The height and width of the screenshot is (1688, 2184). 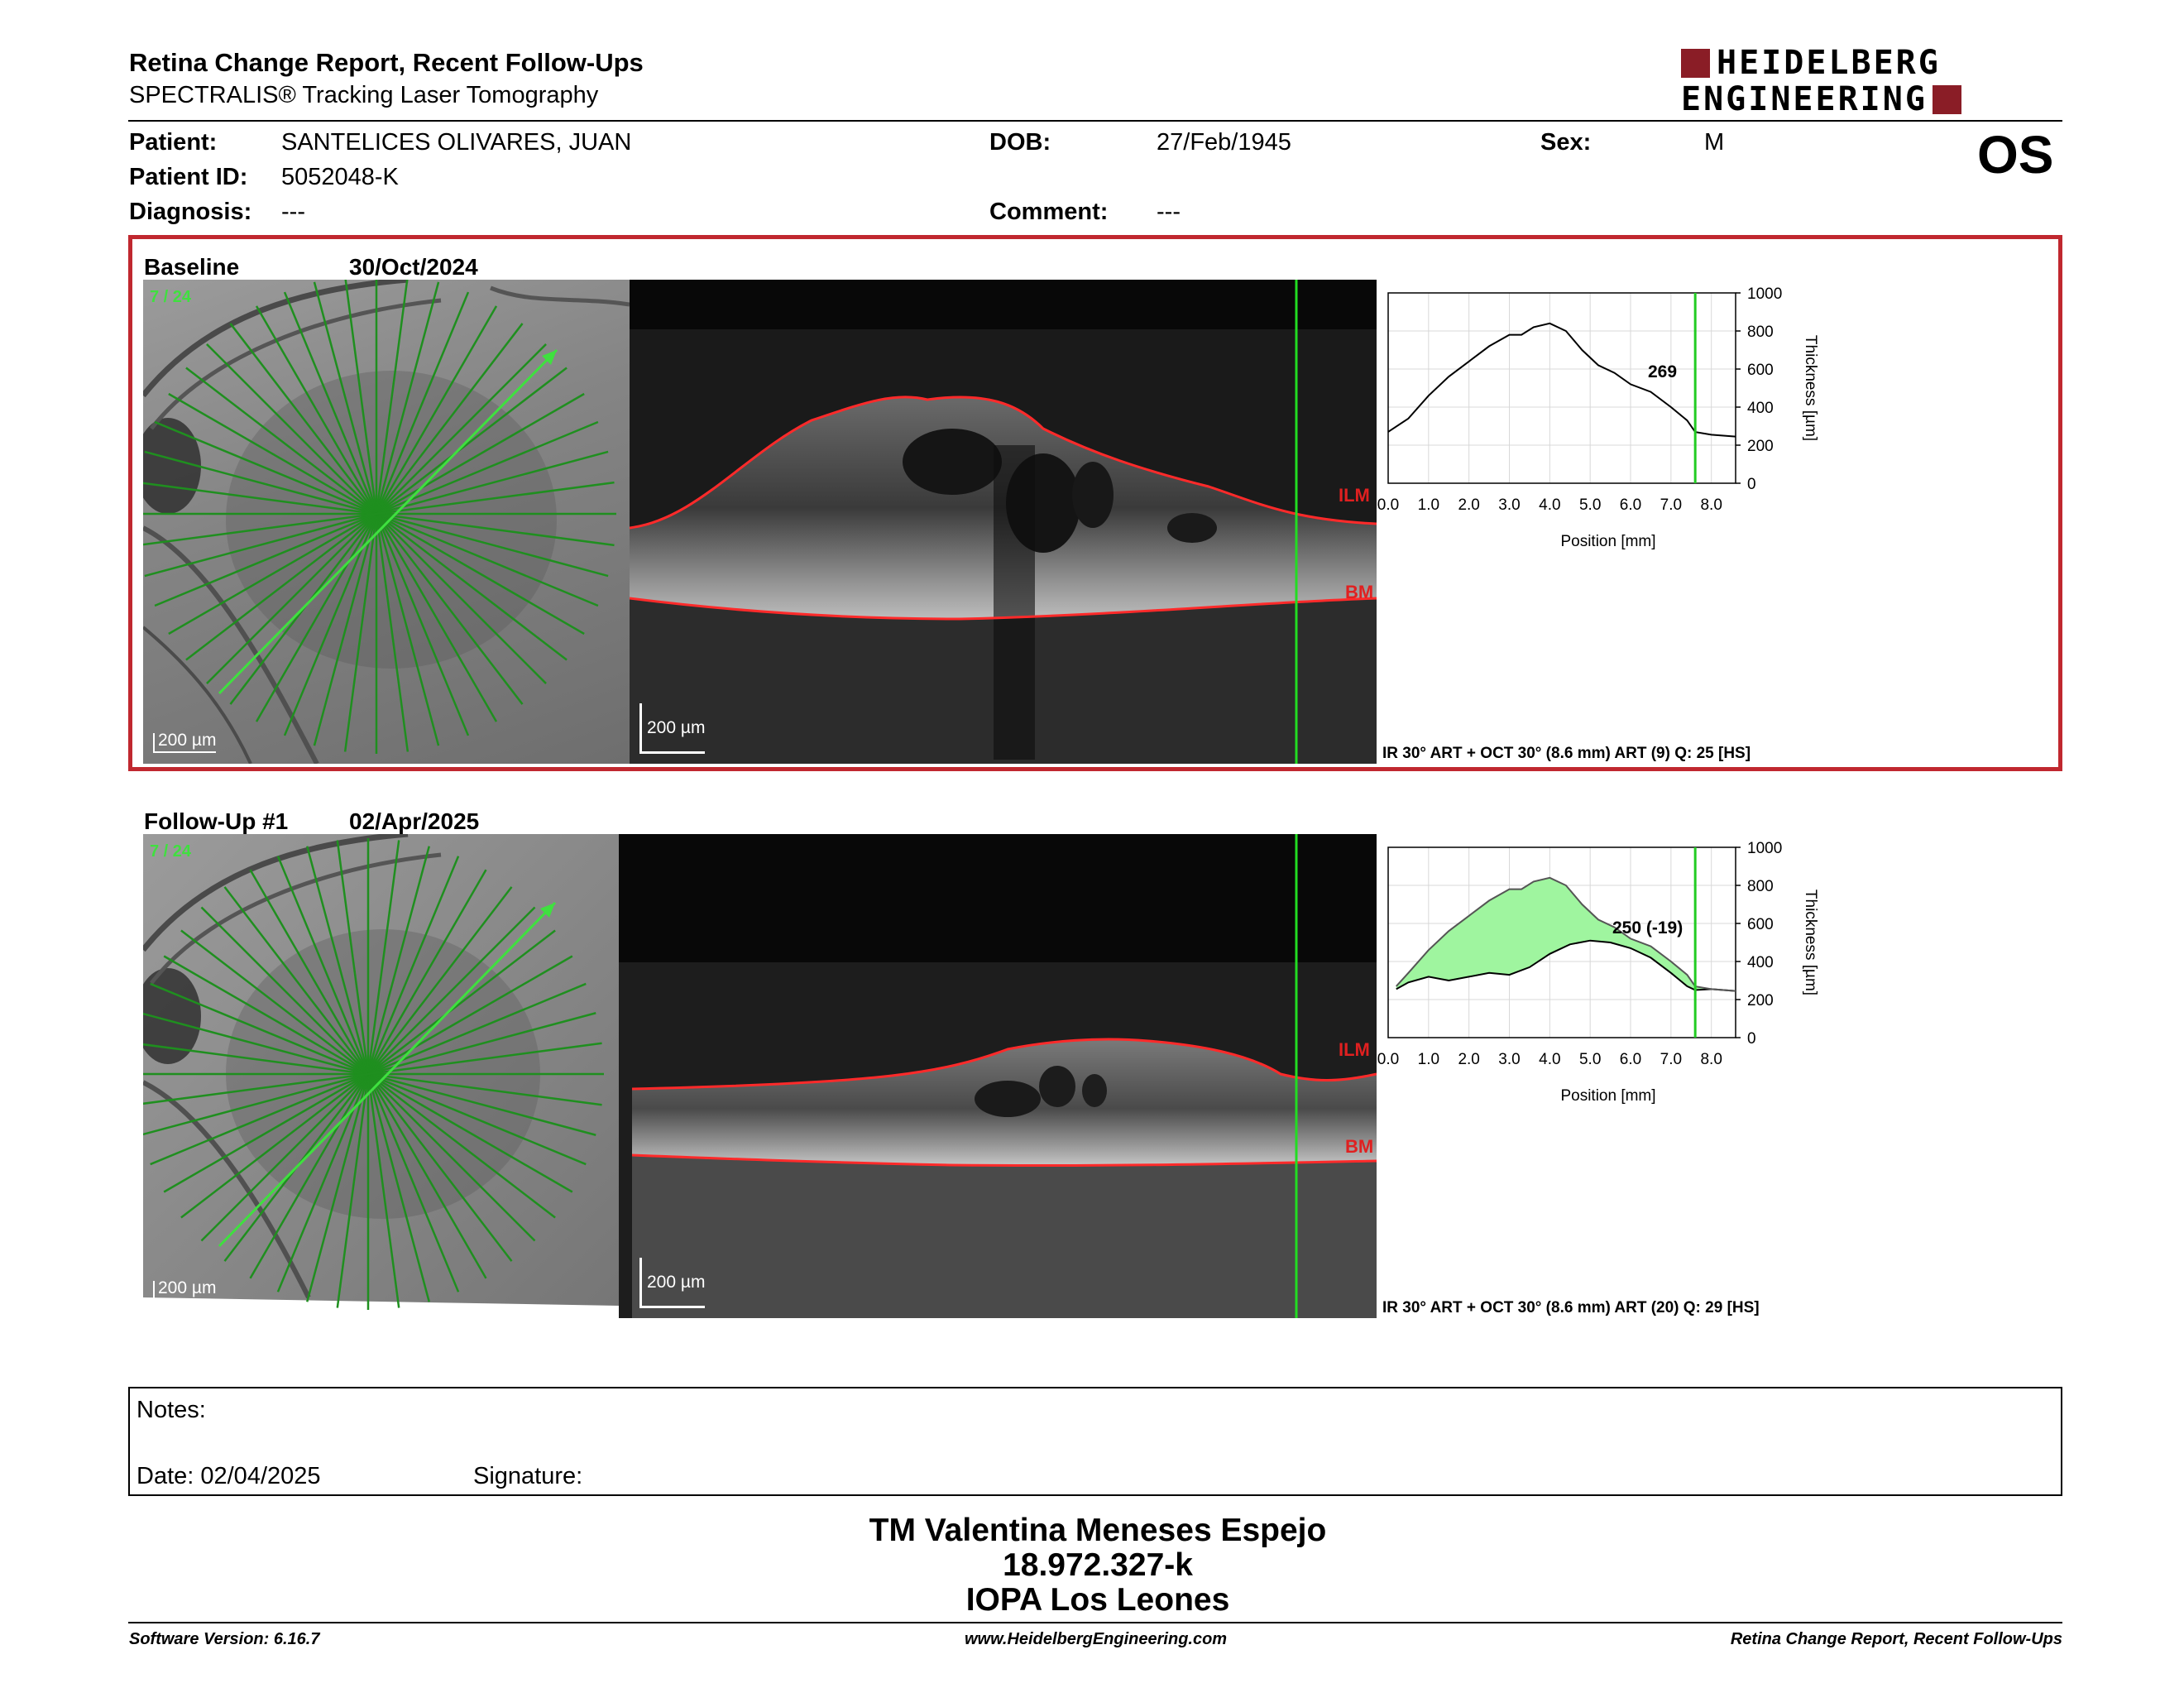 What do you see at coordinates (293, 212) in the screenshot?
I see `diagnosis-value: ---` at bounding box center [293, 212].